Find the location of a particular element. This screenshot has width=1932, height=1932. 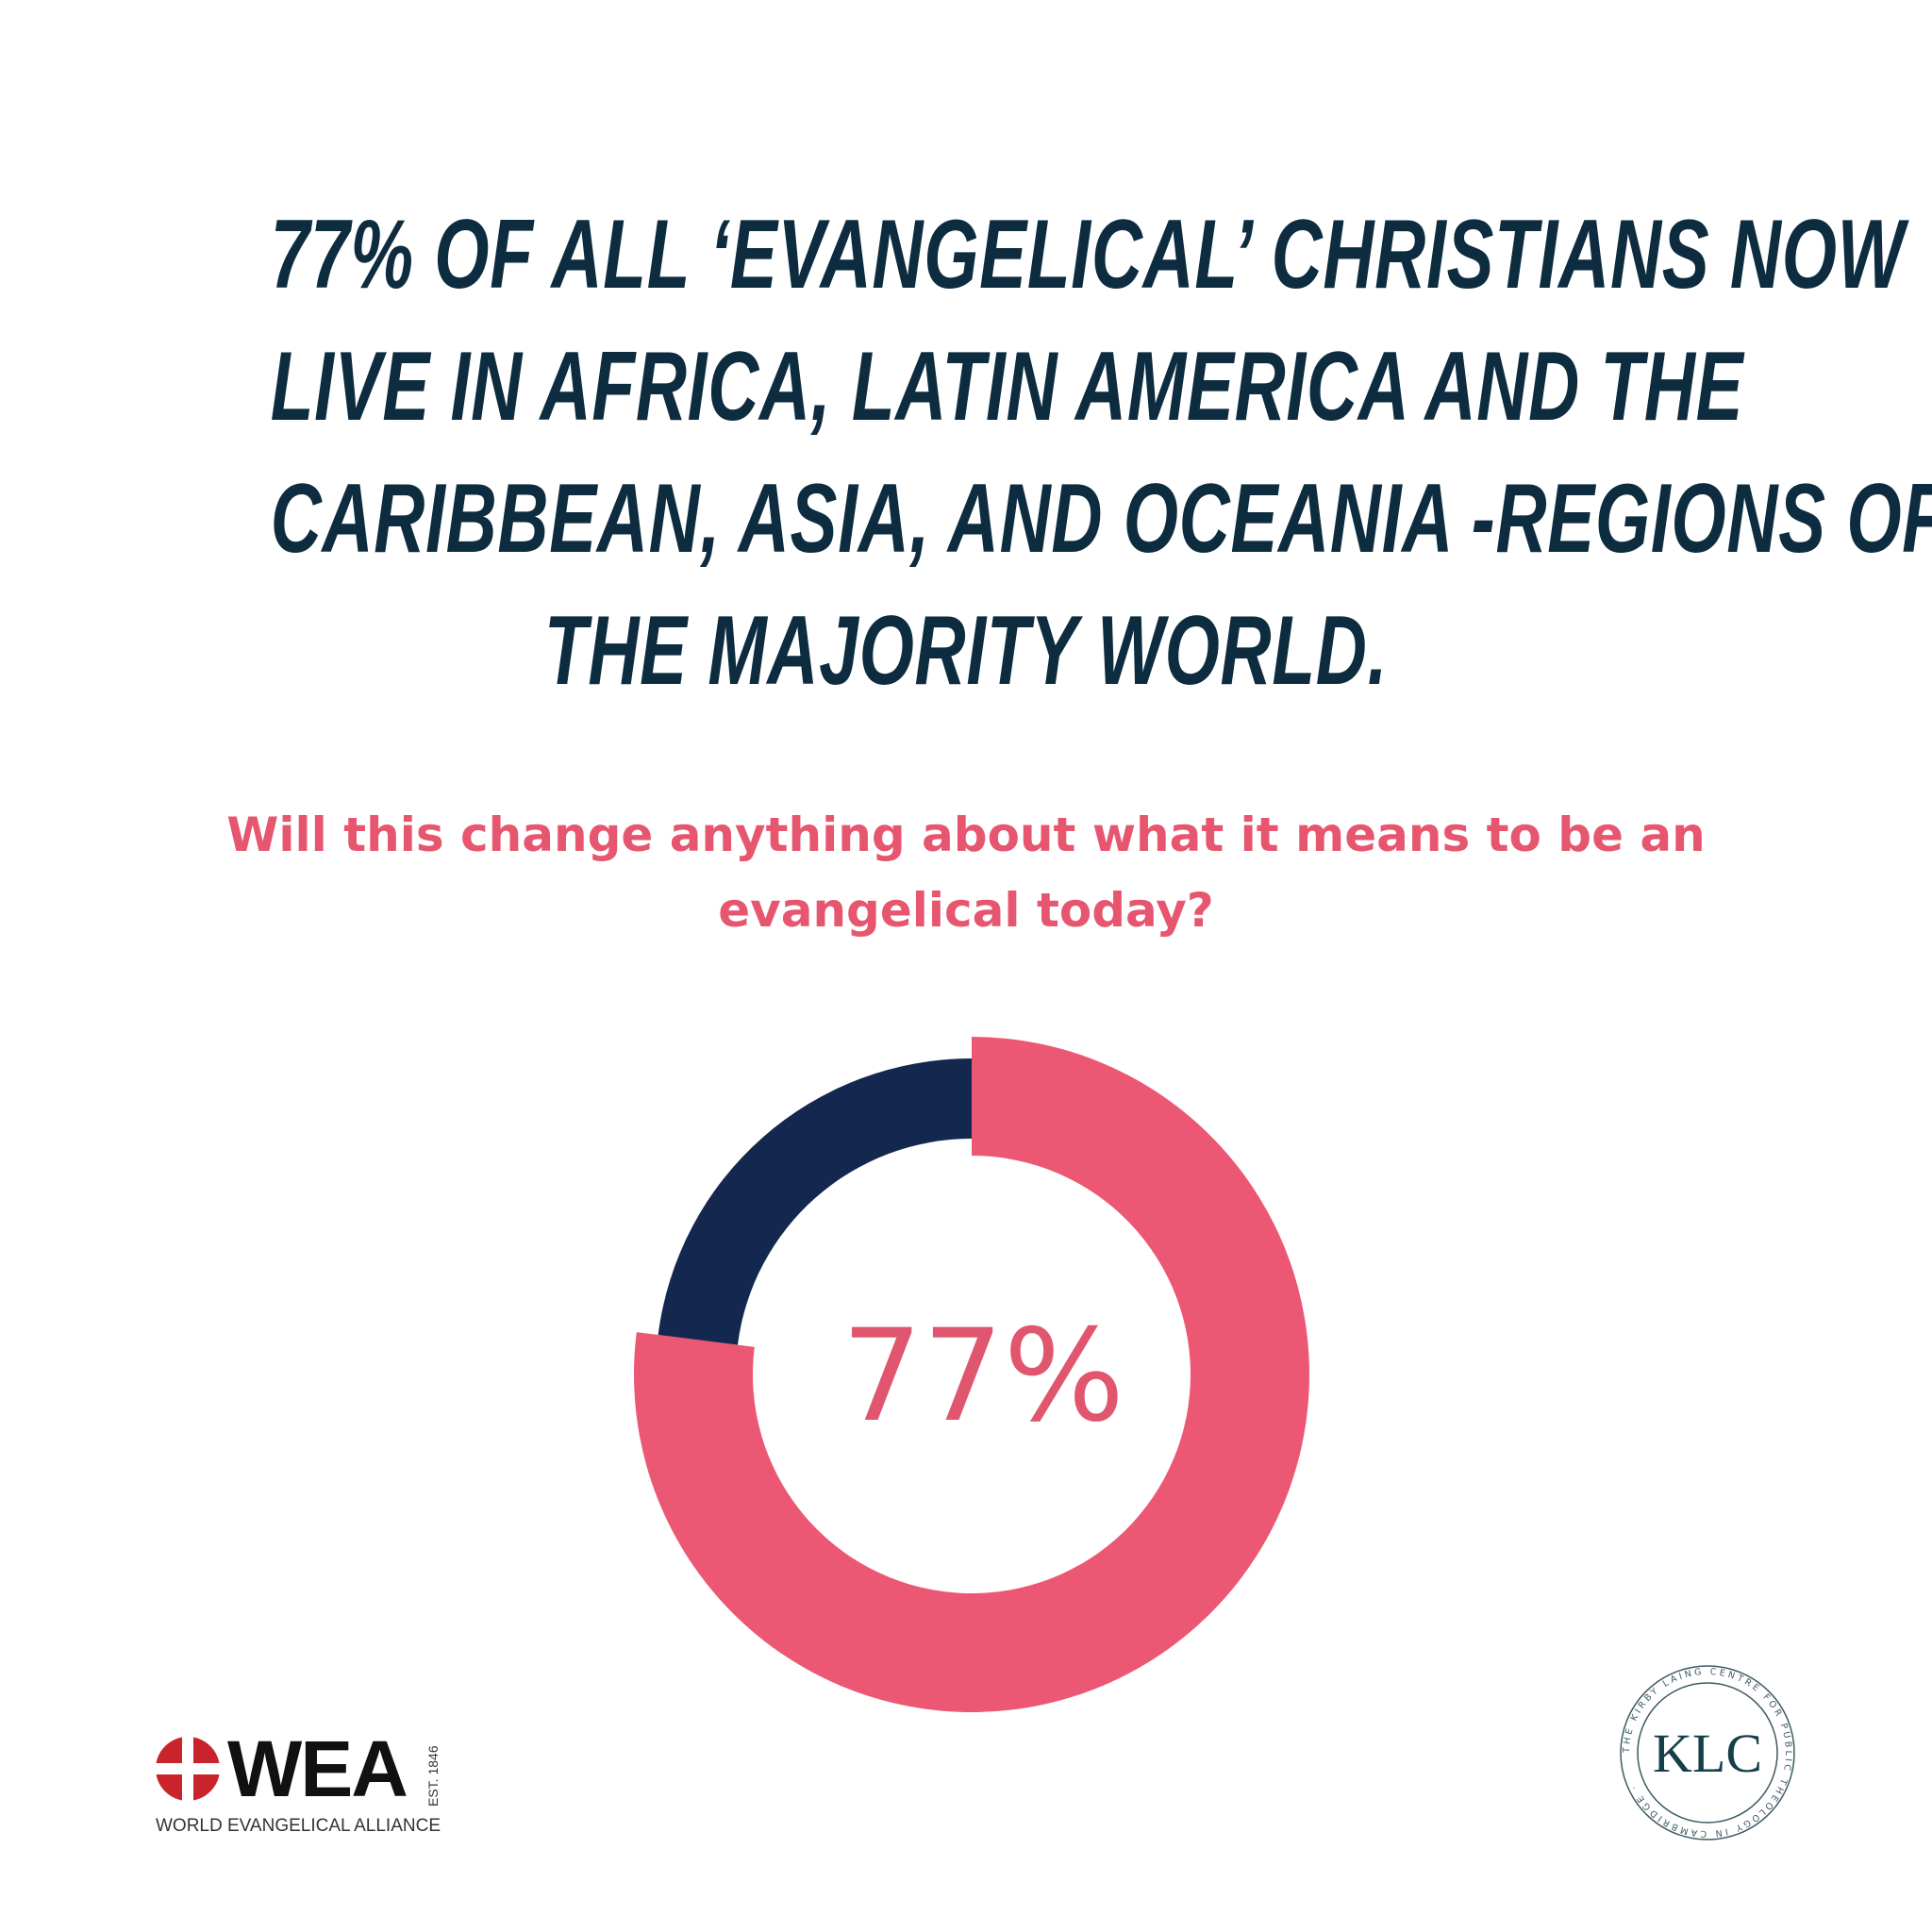

wea-wordmark: WEA is located at coordinates (317, 1768).